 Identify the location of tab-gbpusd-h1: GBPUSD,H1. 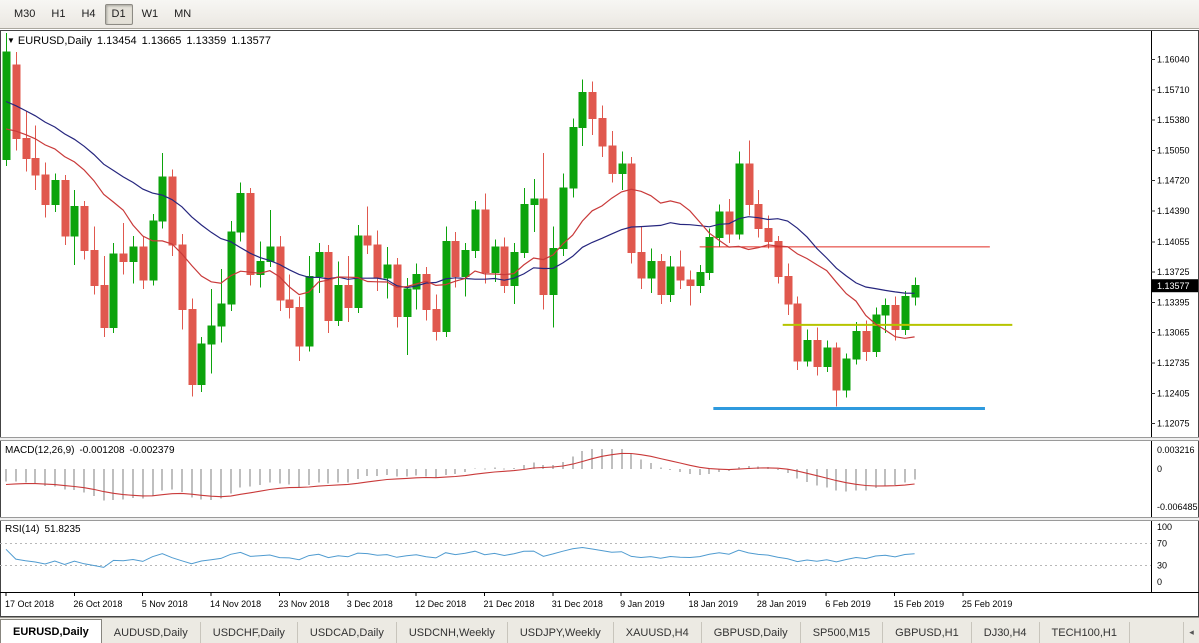
(927, 632).